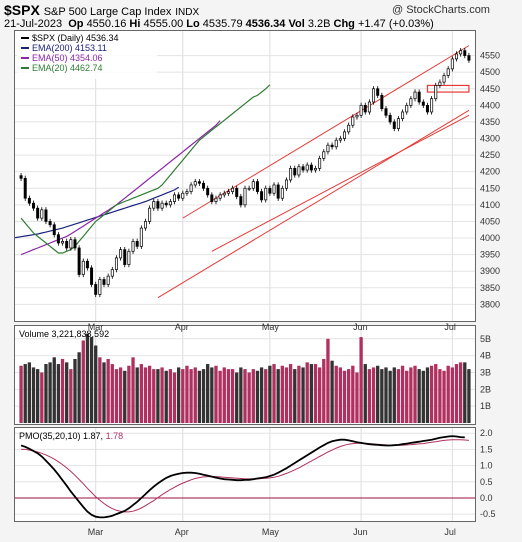  What do you see at coordinates (135, 24) in the screenshot?
I see `high-label: Hi` at bounding box center [135, 24].